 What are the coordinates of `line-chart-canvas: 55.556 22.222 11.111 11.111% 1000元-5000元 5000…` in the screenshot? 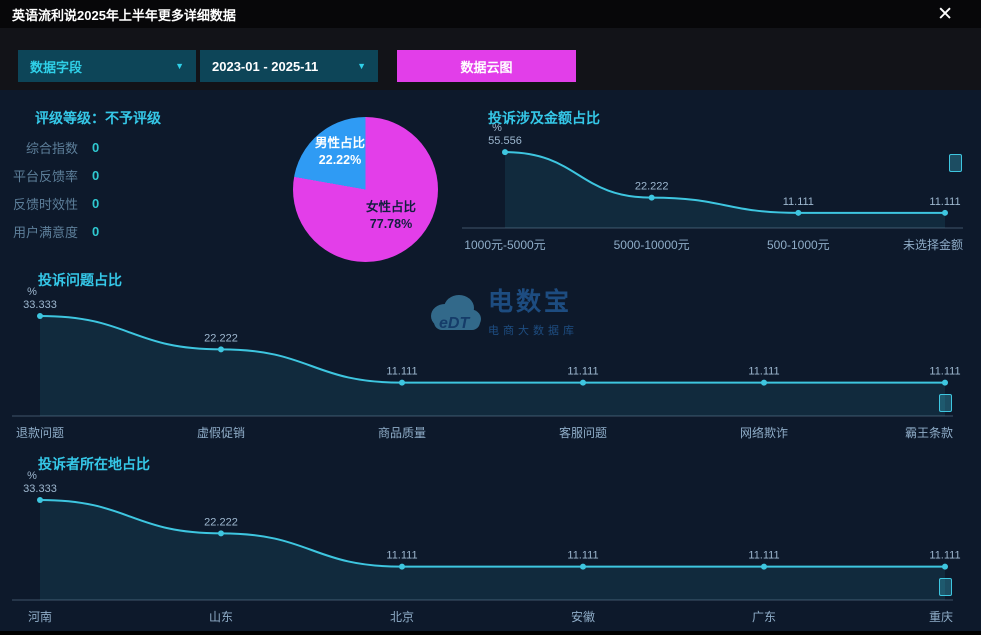 It's located at (712, 182).